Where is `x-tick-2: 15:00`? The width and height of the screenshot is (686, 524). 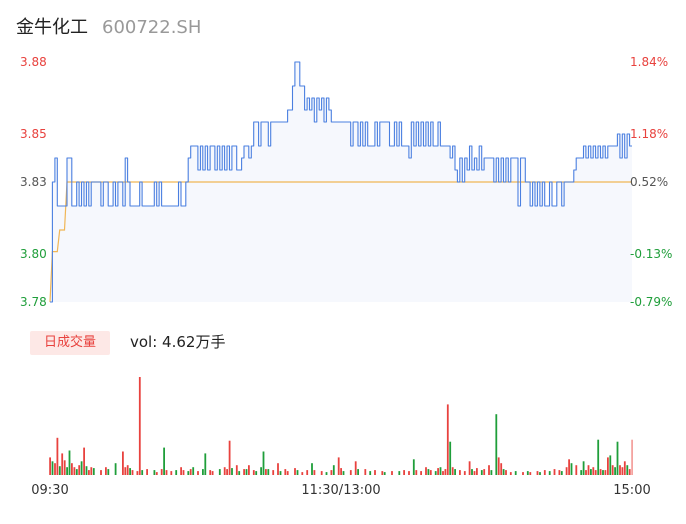
x-tick-2: 15:00 is located at coordinates (631, 490).